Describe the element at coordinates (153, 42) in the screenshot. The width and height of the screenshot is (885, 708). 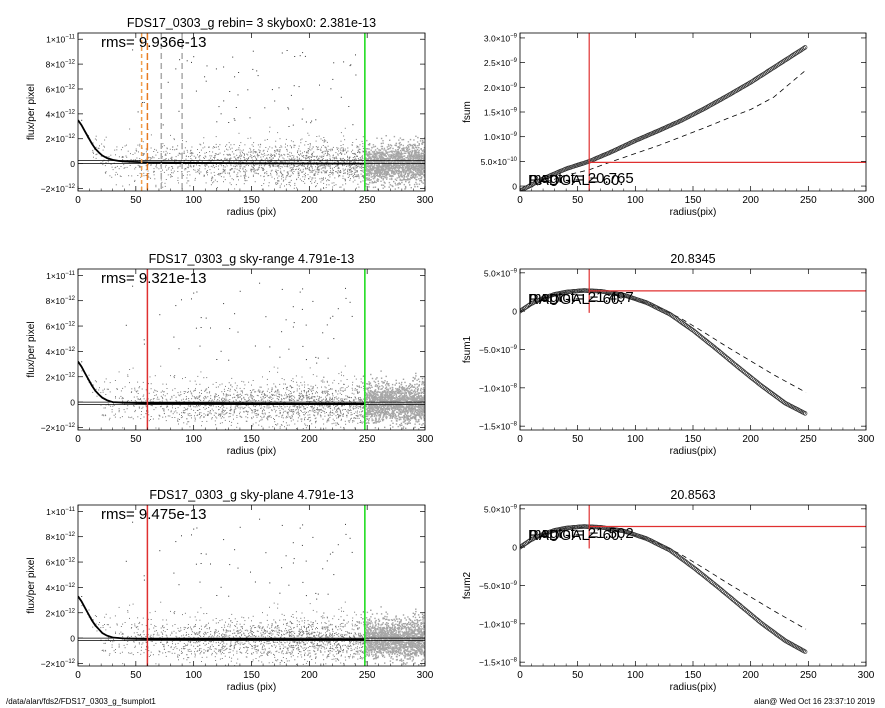
I see `rms-annotation: rms= 9.936e-13` at that location.